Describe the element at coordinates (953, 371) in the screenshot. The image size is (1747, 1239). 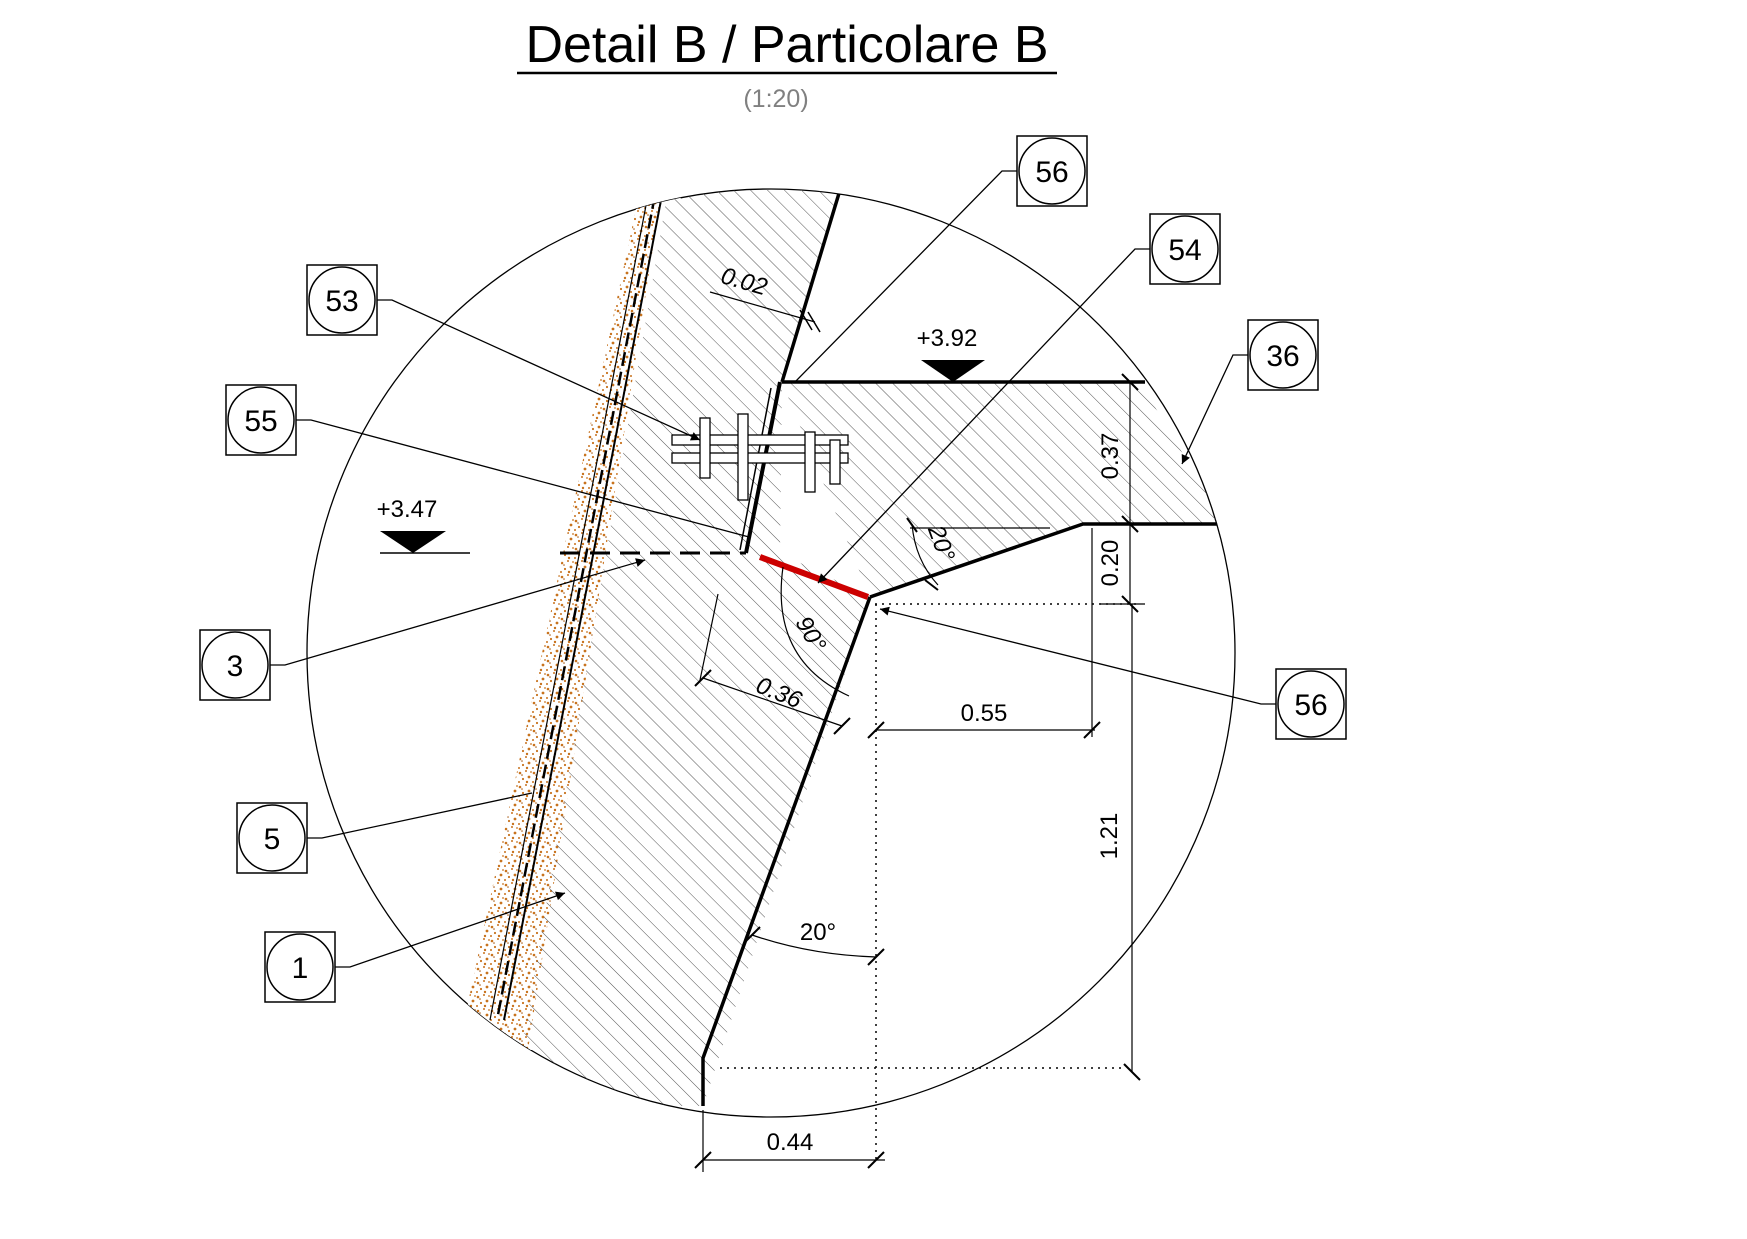
I see `level-upper-triangle` at that location.